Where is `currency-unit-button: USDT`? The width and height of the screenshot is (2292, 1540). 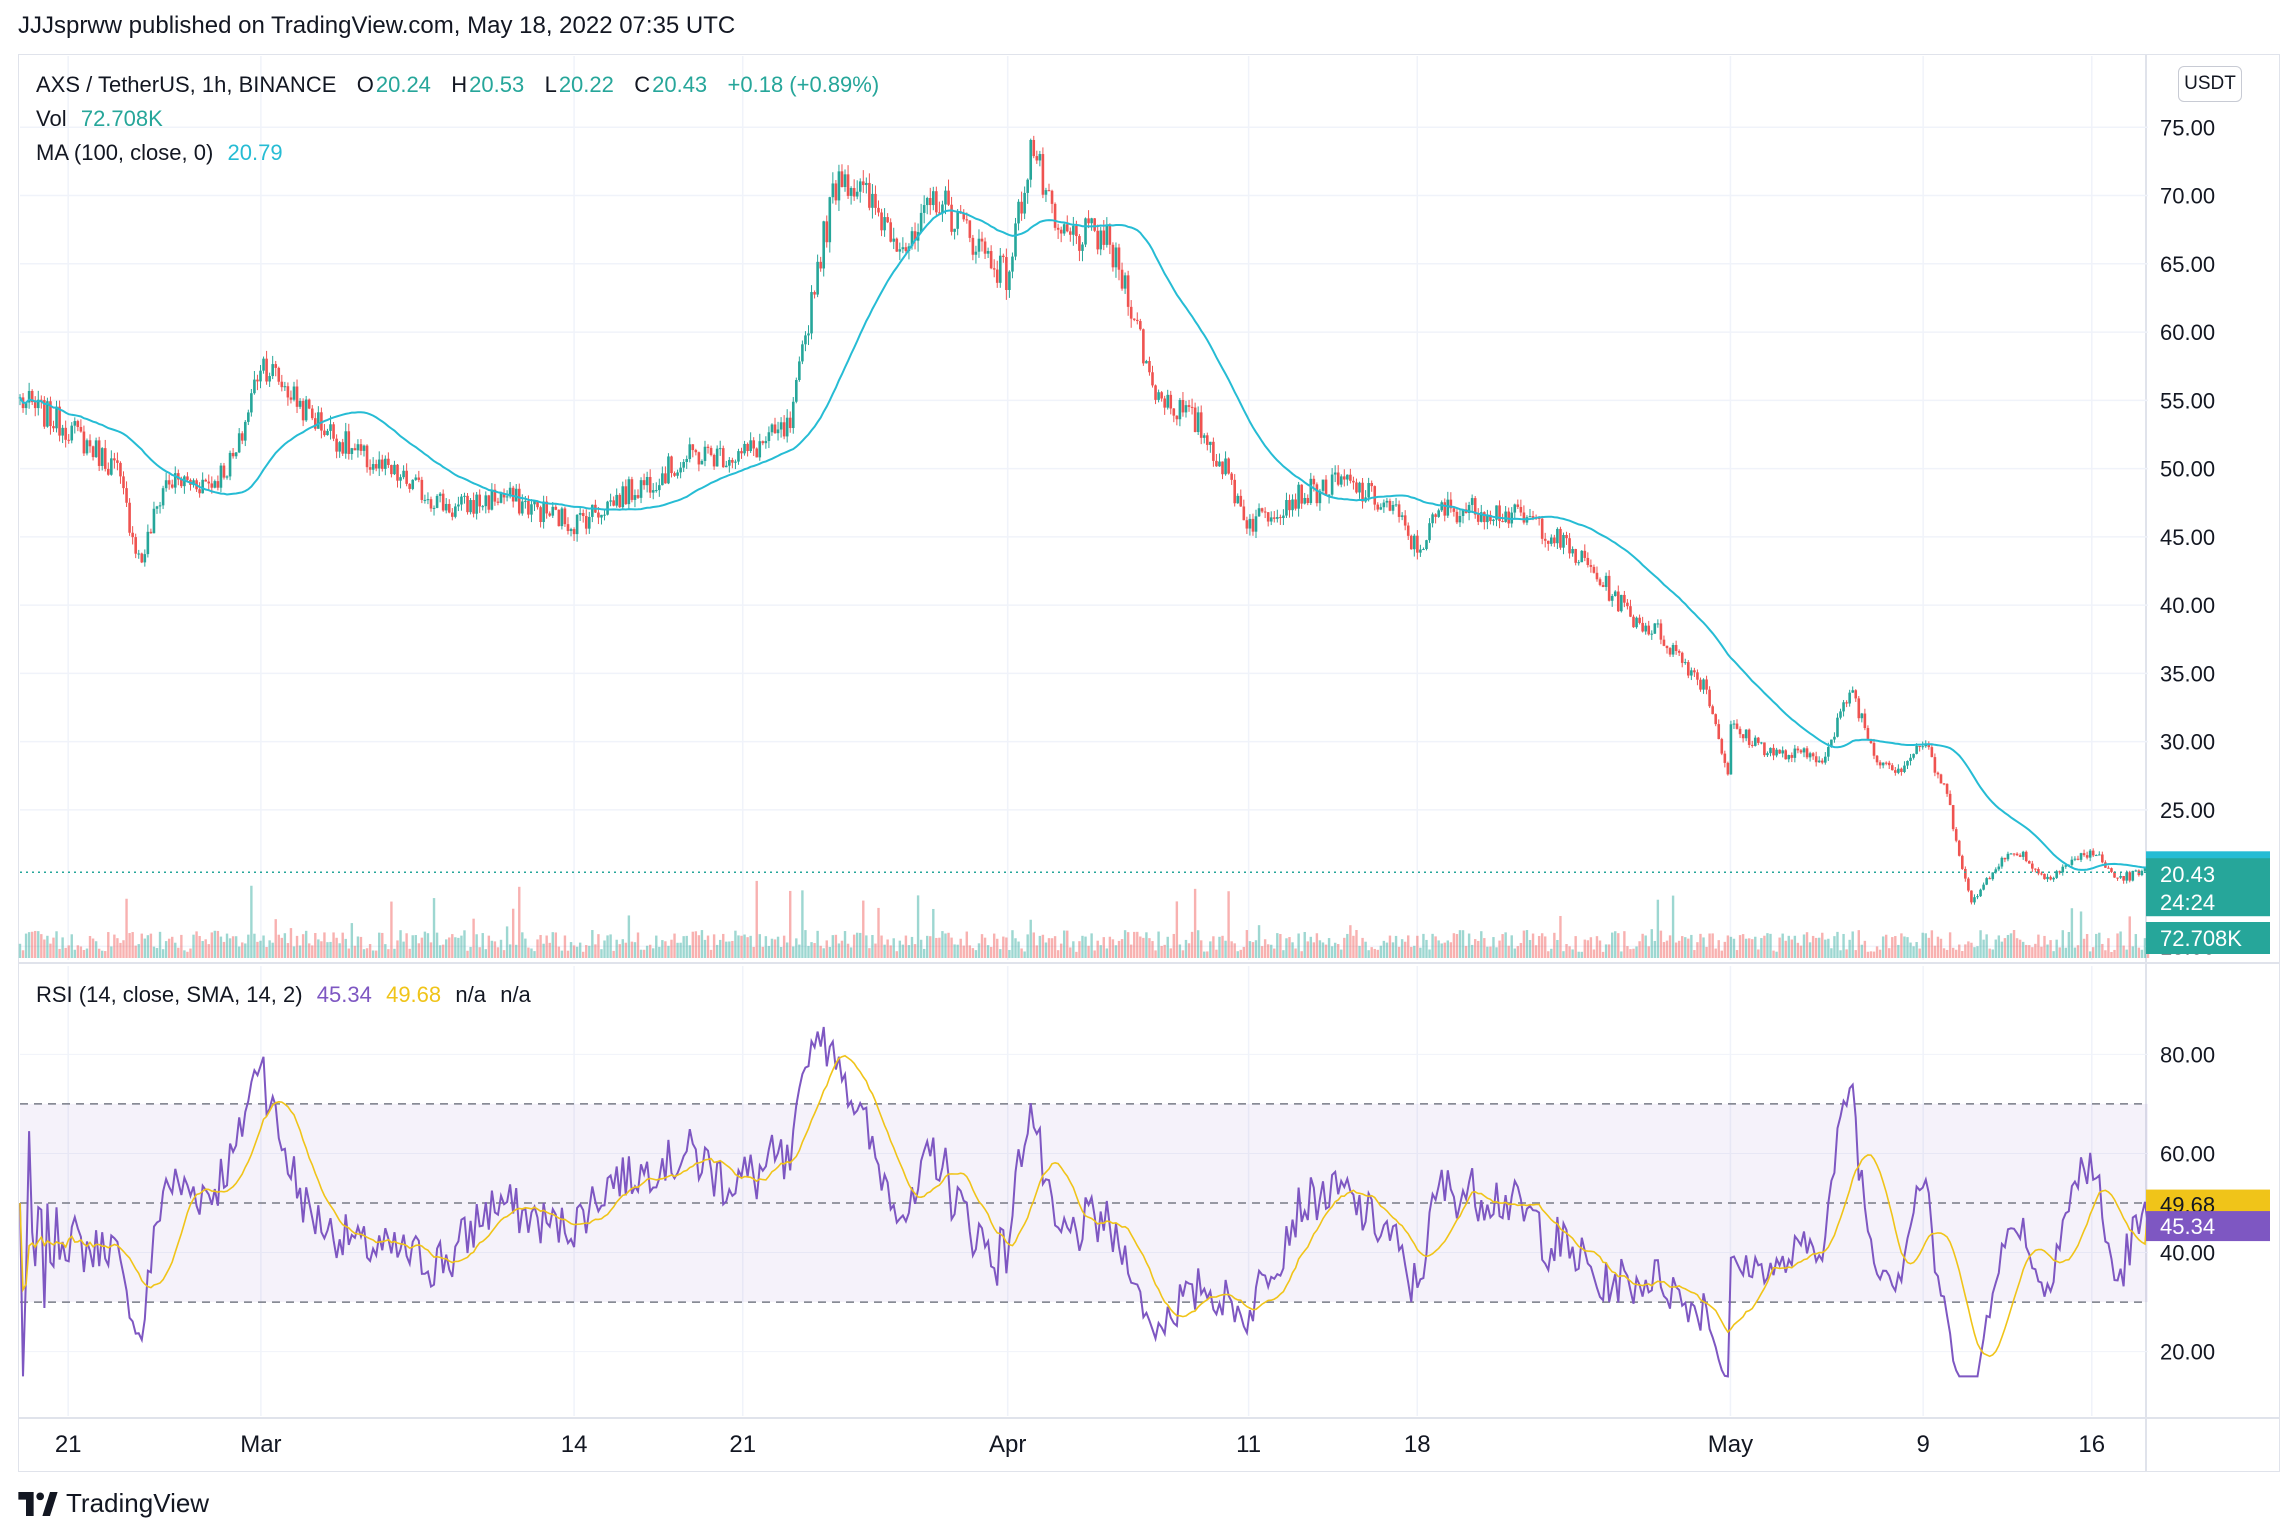
currency-unit-button: USDT is located at coordinates (2210, 84).